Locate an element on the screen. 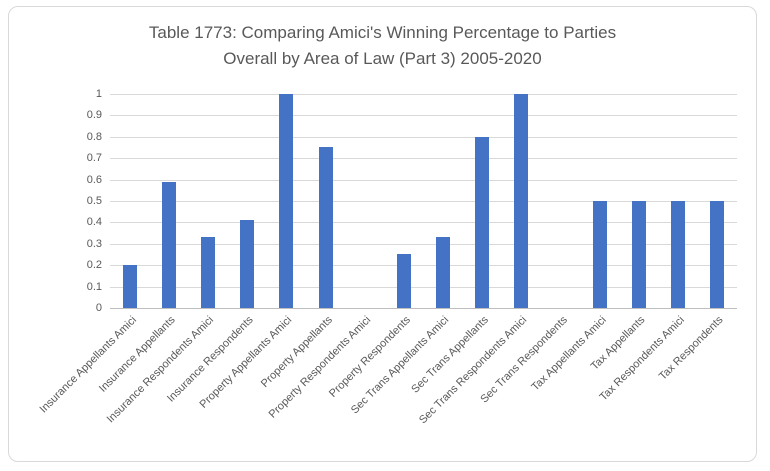  y-tick-label: 0.6 is located at coordinates (94, 180).